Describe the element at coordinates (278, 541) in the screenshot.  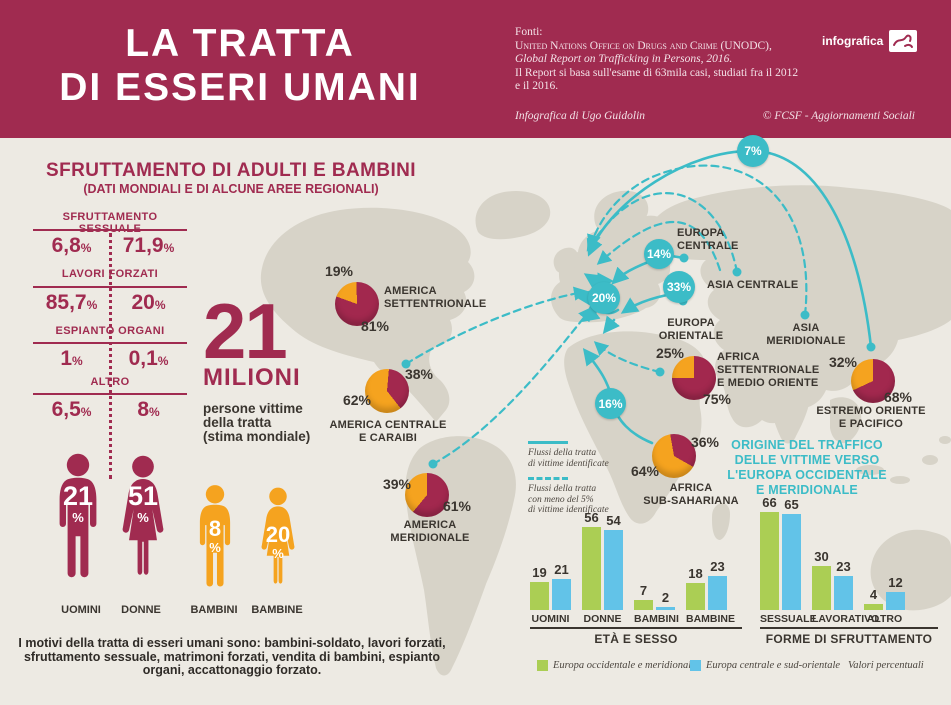
I see `figure-value-bambine: 20%` at that location.